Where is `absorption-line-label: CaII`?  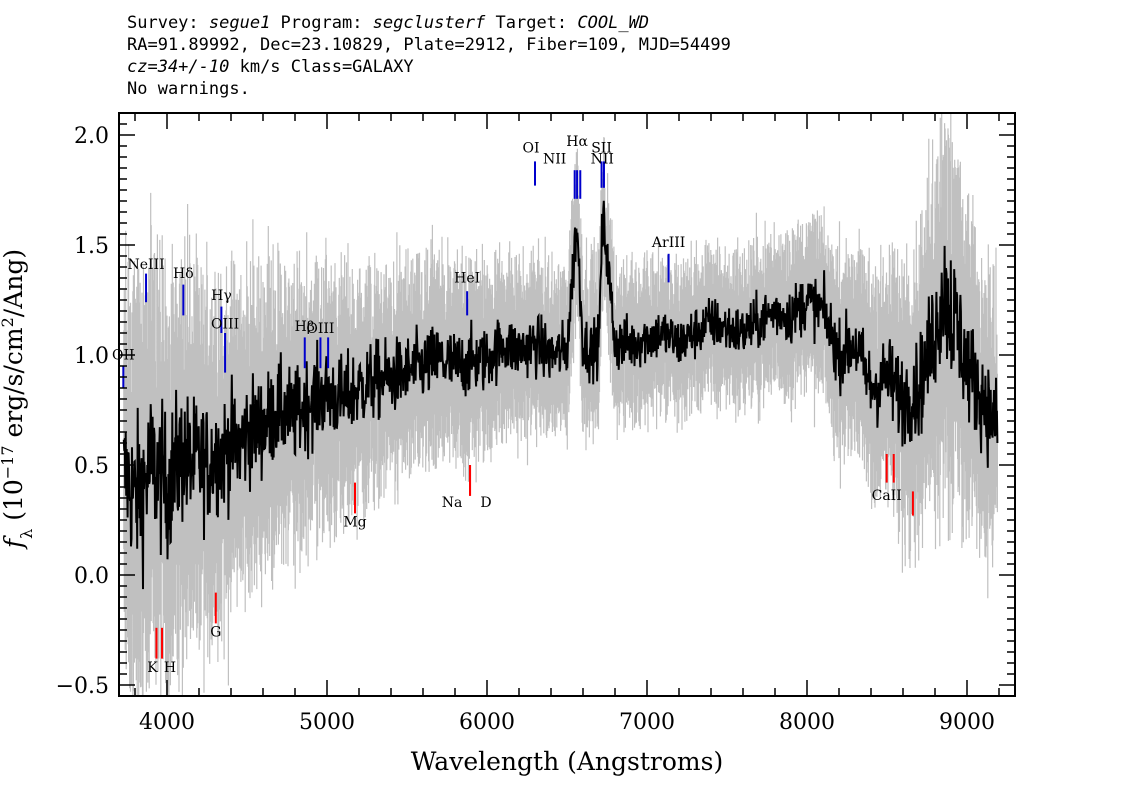 absorption-line-label: CaII is located at coordinates (887, 496).